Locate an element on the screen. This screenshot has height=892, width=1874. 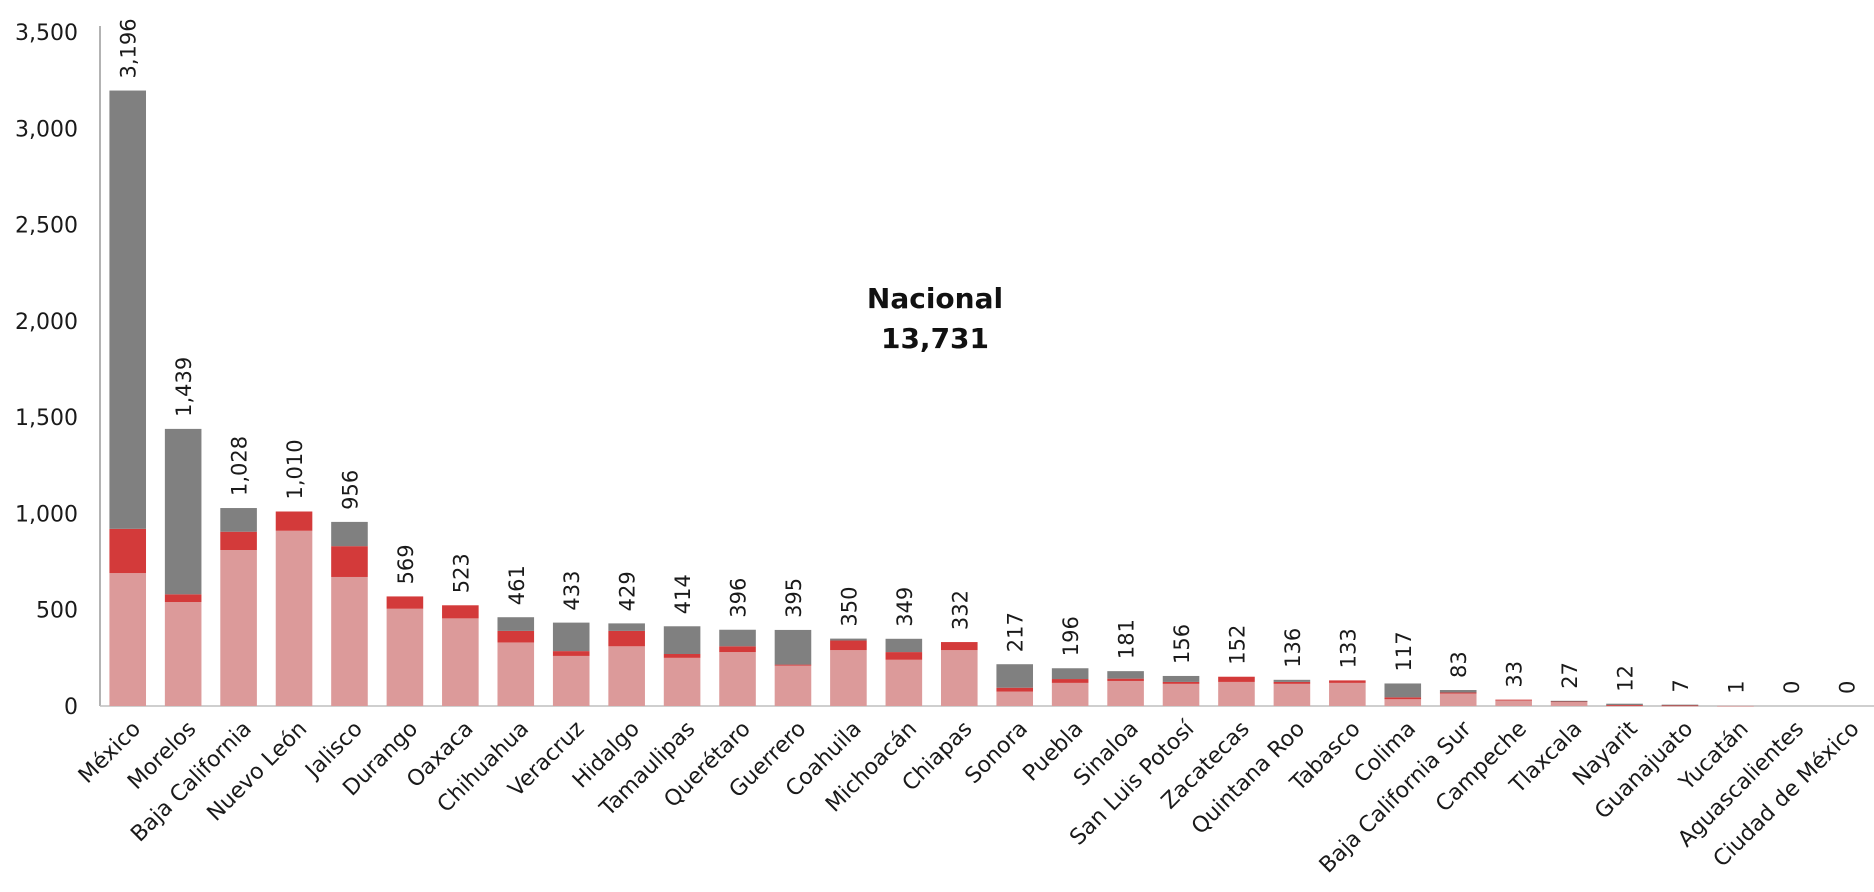
y-tick-label: 0 is located at coordinates (71, 707).